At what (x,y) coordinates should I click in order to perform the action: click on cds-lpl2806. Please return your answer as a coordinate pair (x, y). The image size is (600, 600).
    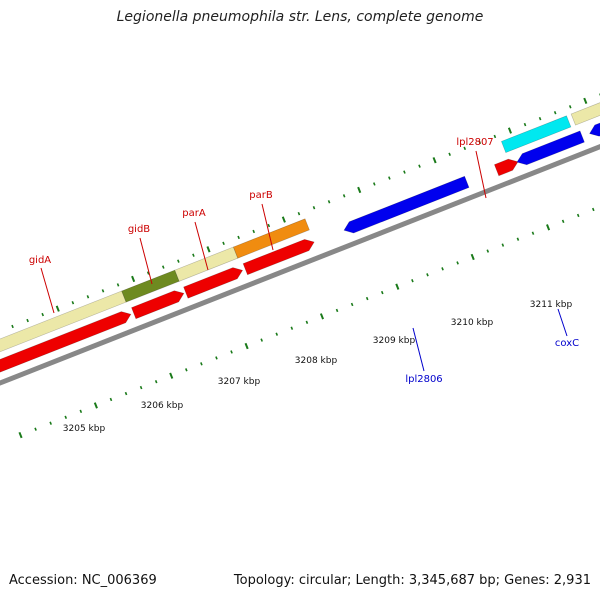
    Looking at the image, I should click on (406, 204).